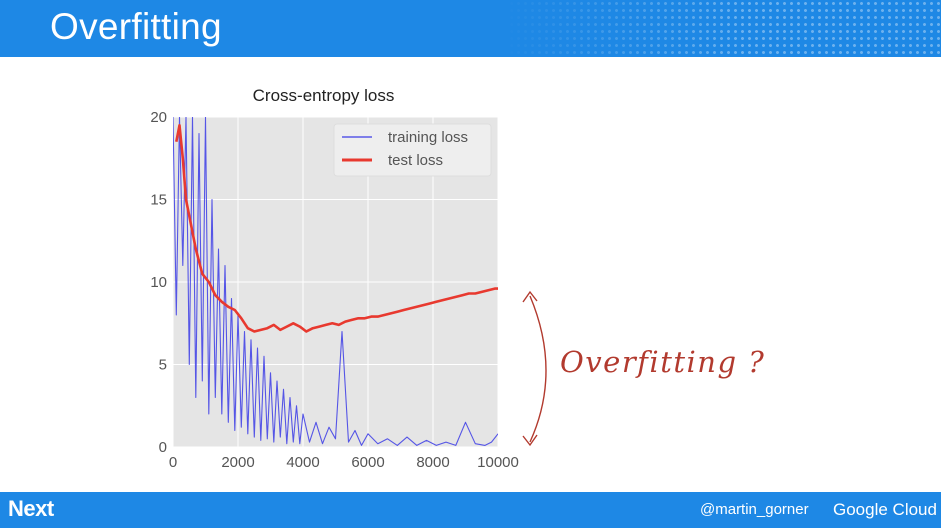 This screenshot has height=528, width=941. Describe the element at coordinates (158, 200) in the screenshot. I see `y-tick-label: 15` at that location.